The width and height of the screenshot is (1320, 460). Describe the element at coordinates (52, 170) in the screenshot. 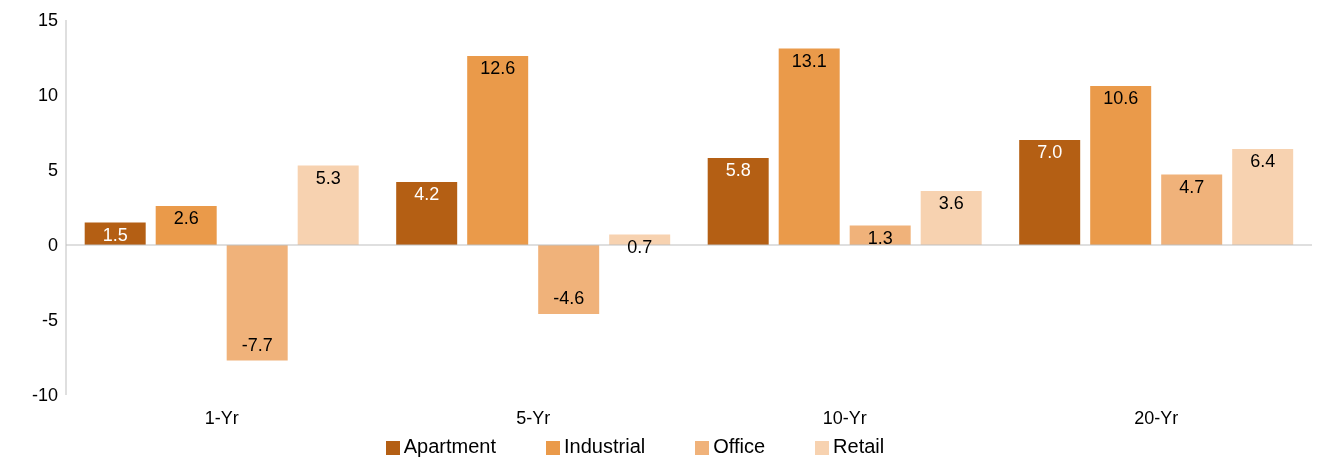

I see `y-tick-label: 5` at that location.